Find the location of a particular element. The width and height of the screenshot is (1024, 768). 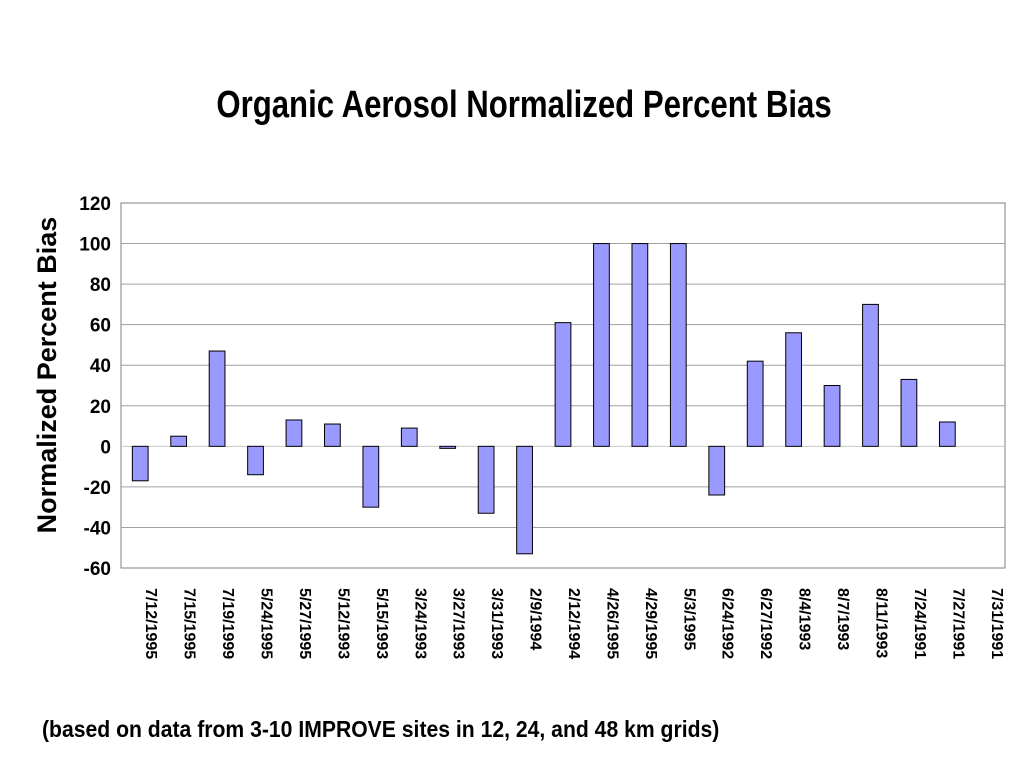

x-tick-label: 5/15/1993 is located at coordinates (381, 623).